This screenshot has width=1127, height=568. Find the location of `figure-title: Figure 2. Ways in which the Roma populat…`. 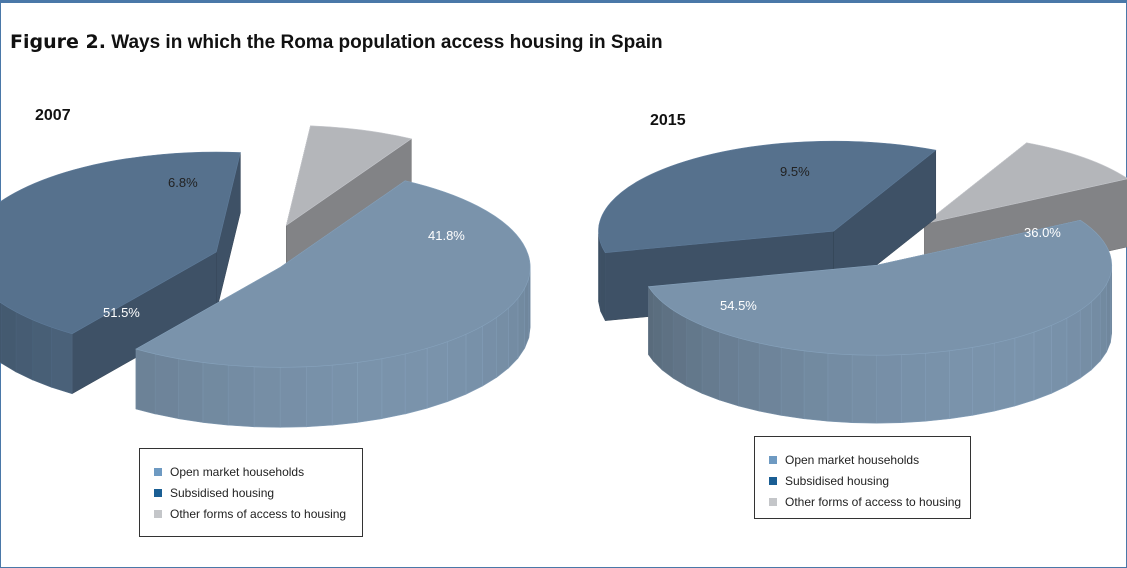

figure-title: Figure 2. Ways in which the Roma populat… is located at coordinates (336, 42).